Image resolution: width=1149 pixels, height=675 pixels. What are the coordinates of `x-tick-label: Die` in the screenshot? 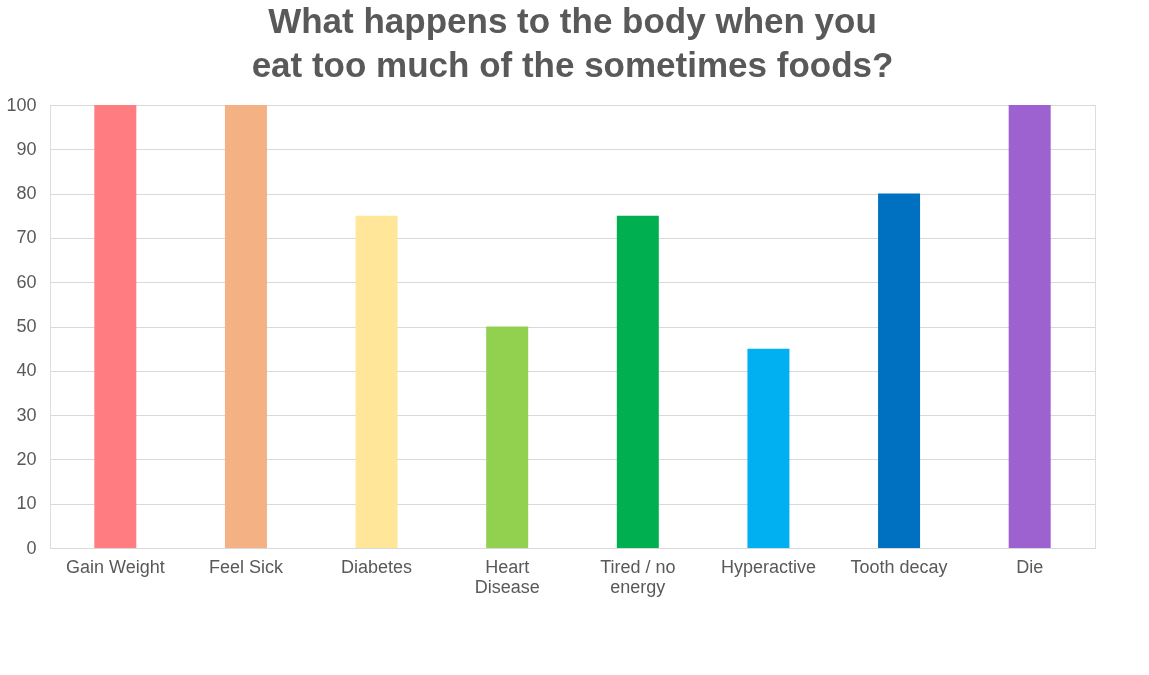 It's located at (1030, 566).